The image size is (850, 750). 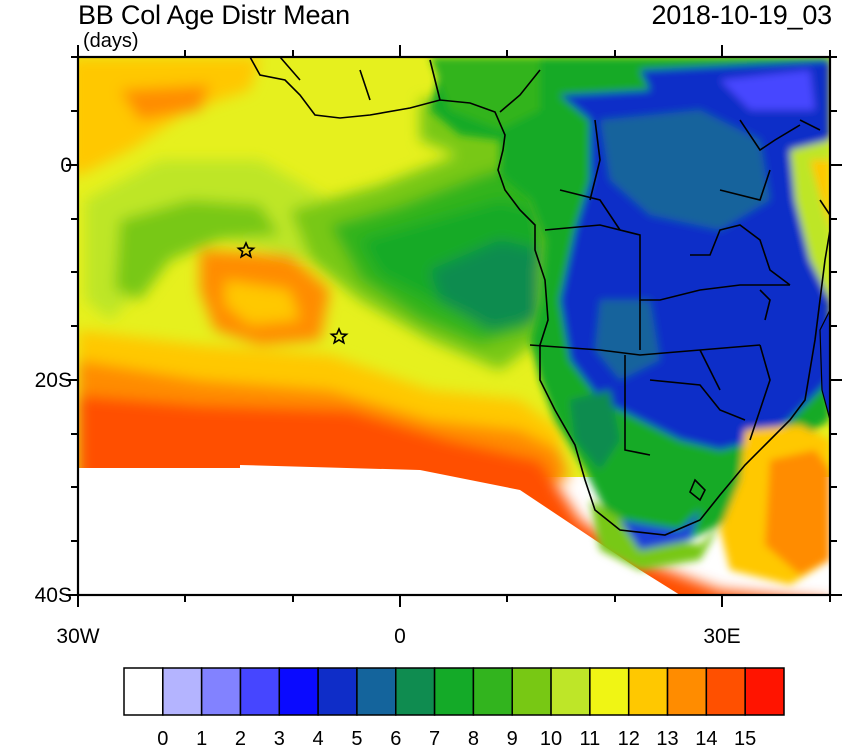 I want to click on lon-label-30e: 30E, so click(x=722, y=636).